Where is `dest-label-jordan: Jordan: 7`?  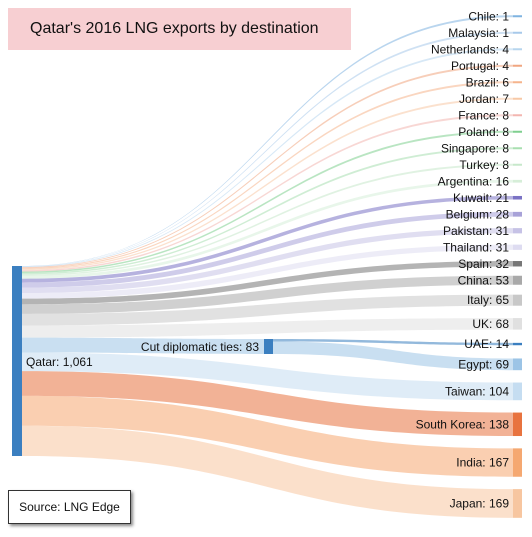 dest-label-jordan: Jordan: 7 is located at coordinates (484, 99).